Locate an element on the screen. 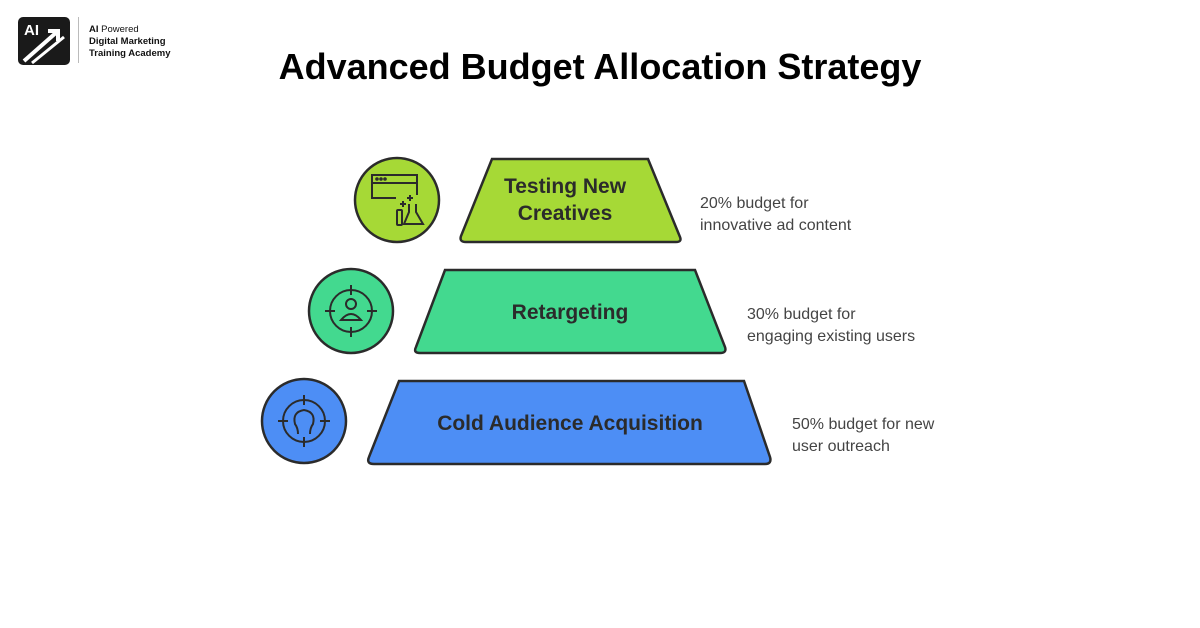 This screenshot has height=628, width=1200. arrow-up-right-icon is located at coordinates (43, 47).